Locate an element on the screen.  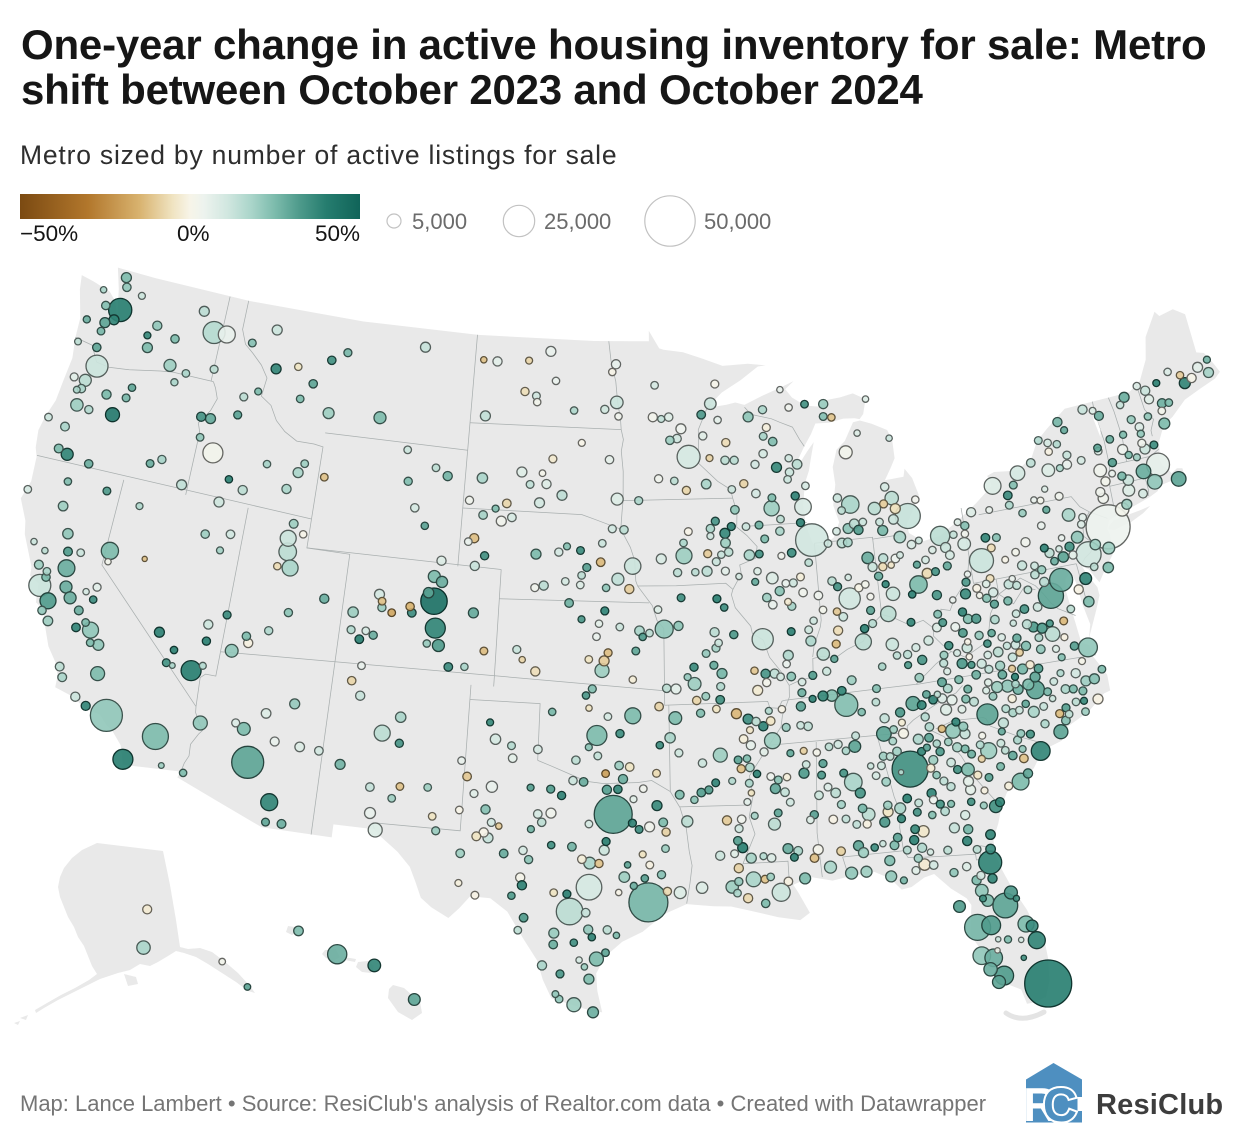
svg-text: 5,000 is located at coordinates (439, 221).